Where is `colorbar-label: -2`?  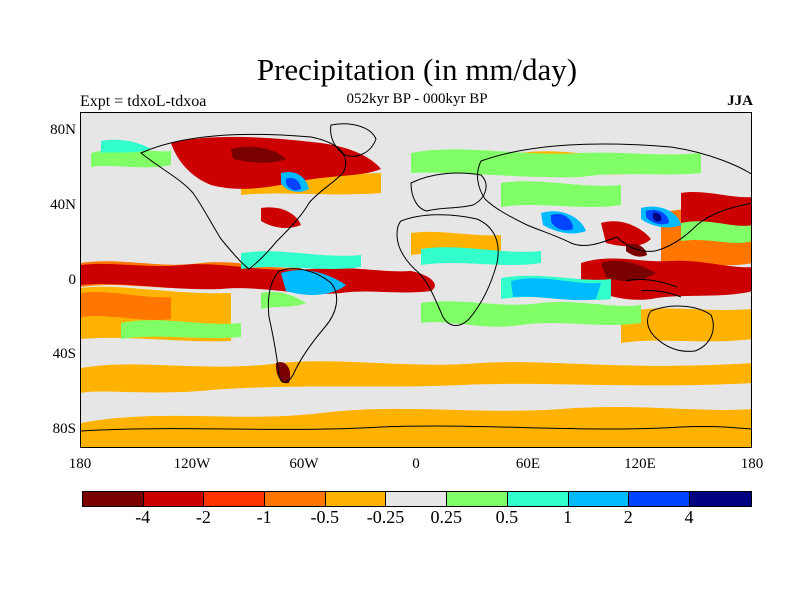 colorbar-label: -2 is located at coordinates (203, 517).